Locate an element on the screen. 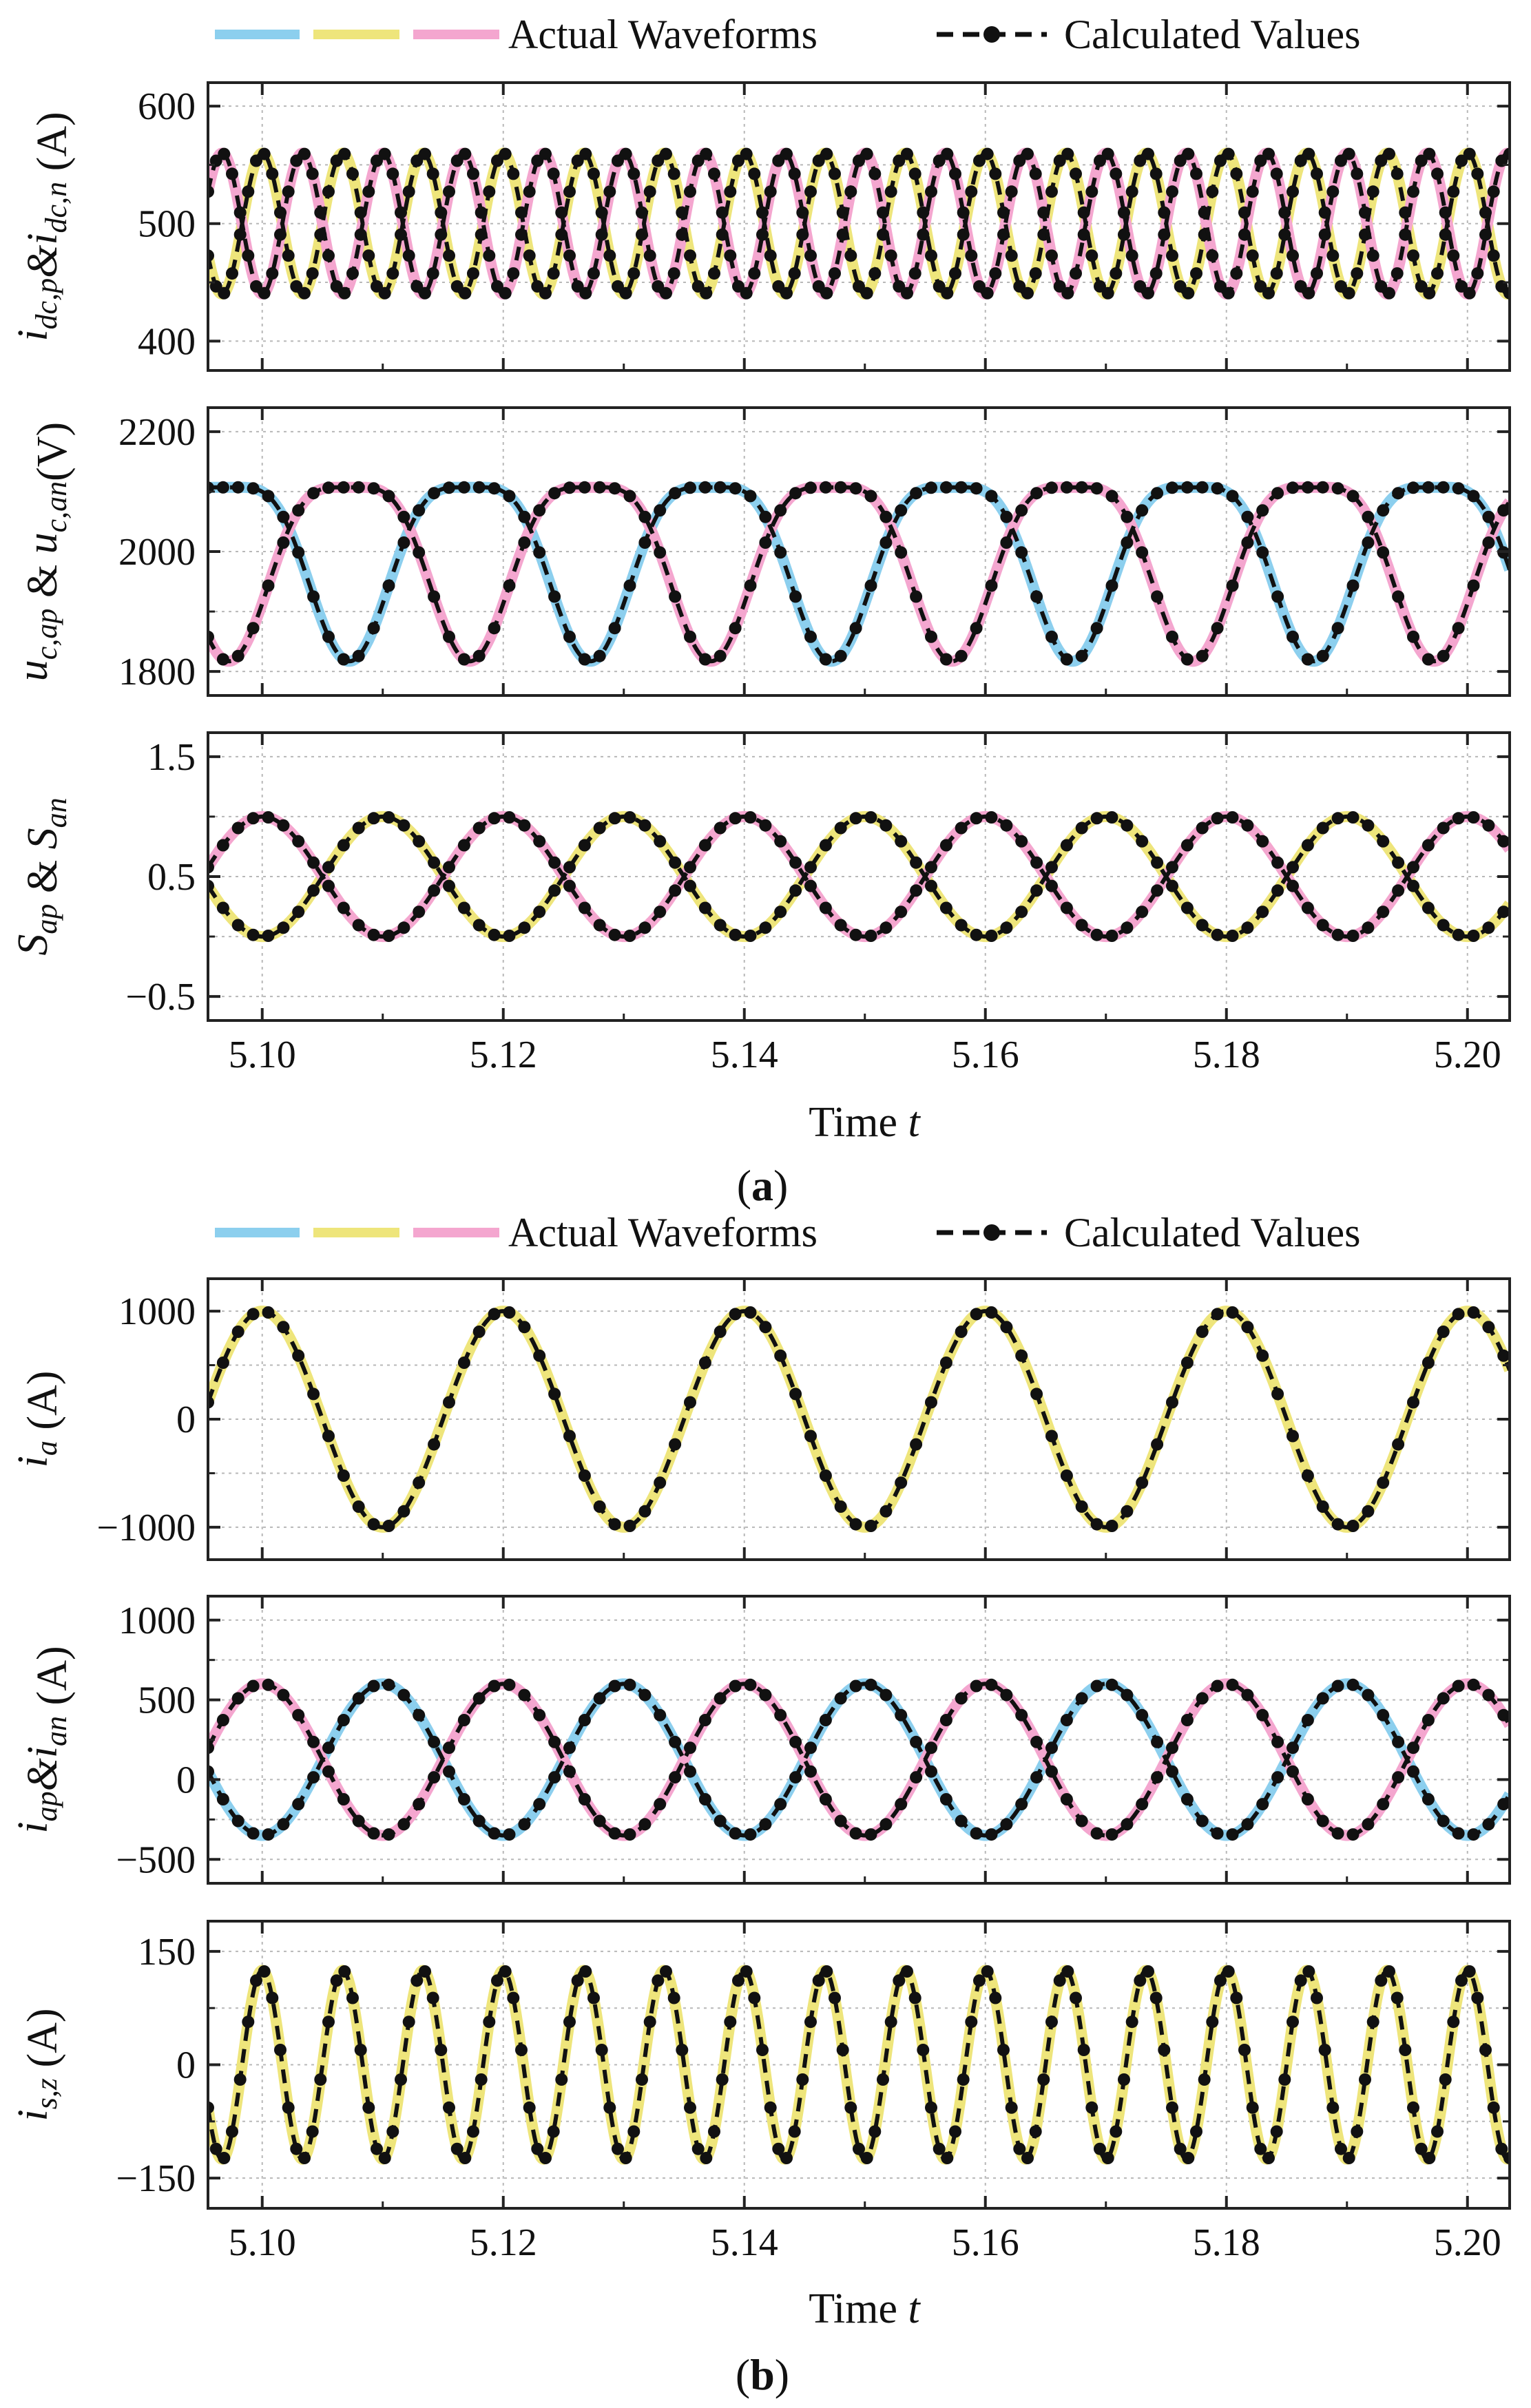  y-axis-label-part: (A) is located at coordinates (52, 147).